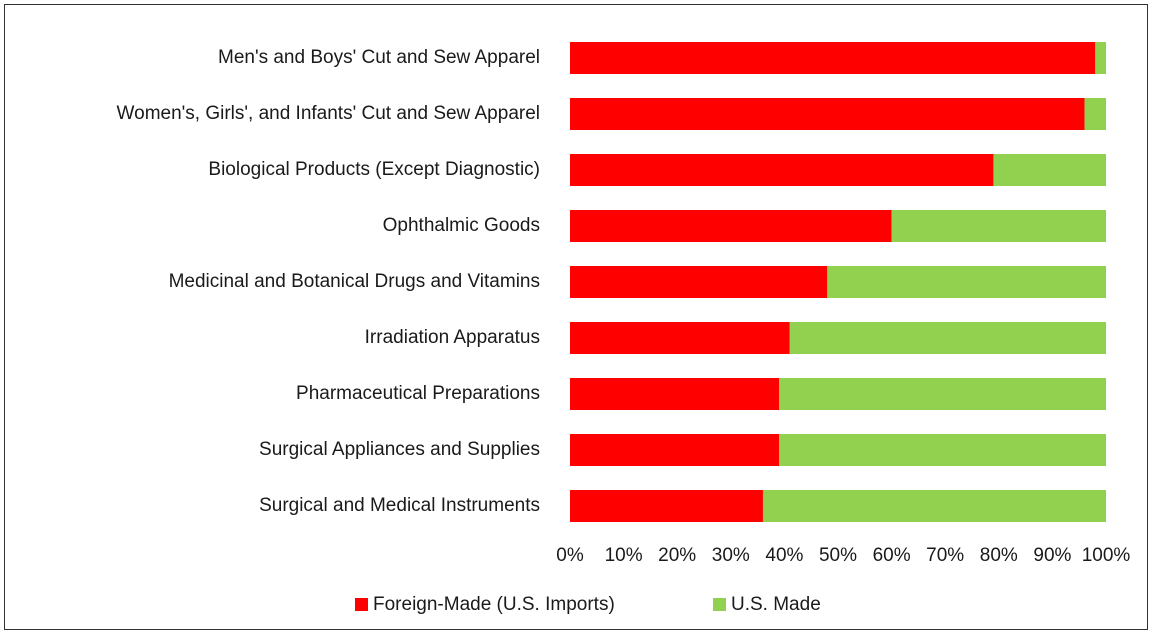 The height and width of the screenshot is (634, 1152). Describe the element at coordinates (892, 555) in the screenshot. I see `x-tick-label: 60%` at that location.